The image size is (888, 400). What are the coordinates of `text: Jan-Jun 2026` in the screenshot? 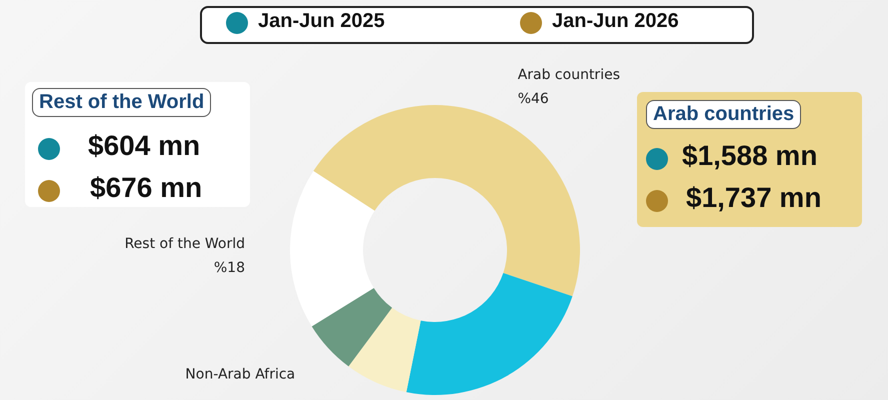 It's located at (615, 21).